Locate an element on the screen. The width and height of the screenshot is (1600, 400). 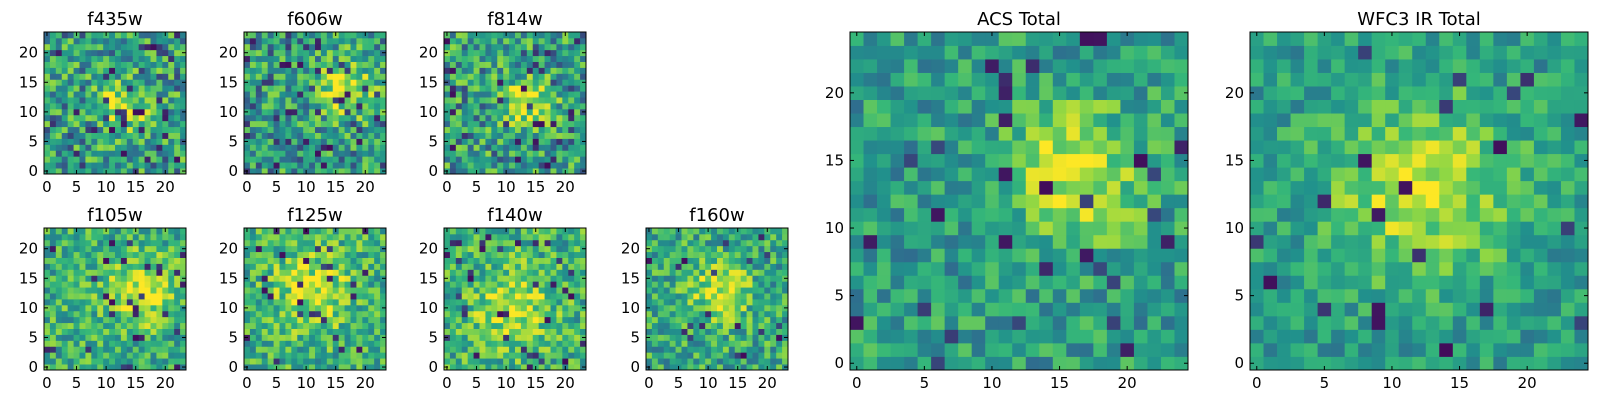
y-tick-label: 0 is located at coordinates (433, 171).